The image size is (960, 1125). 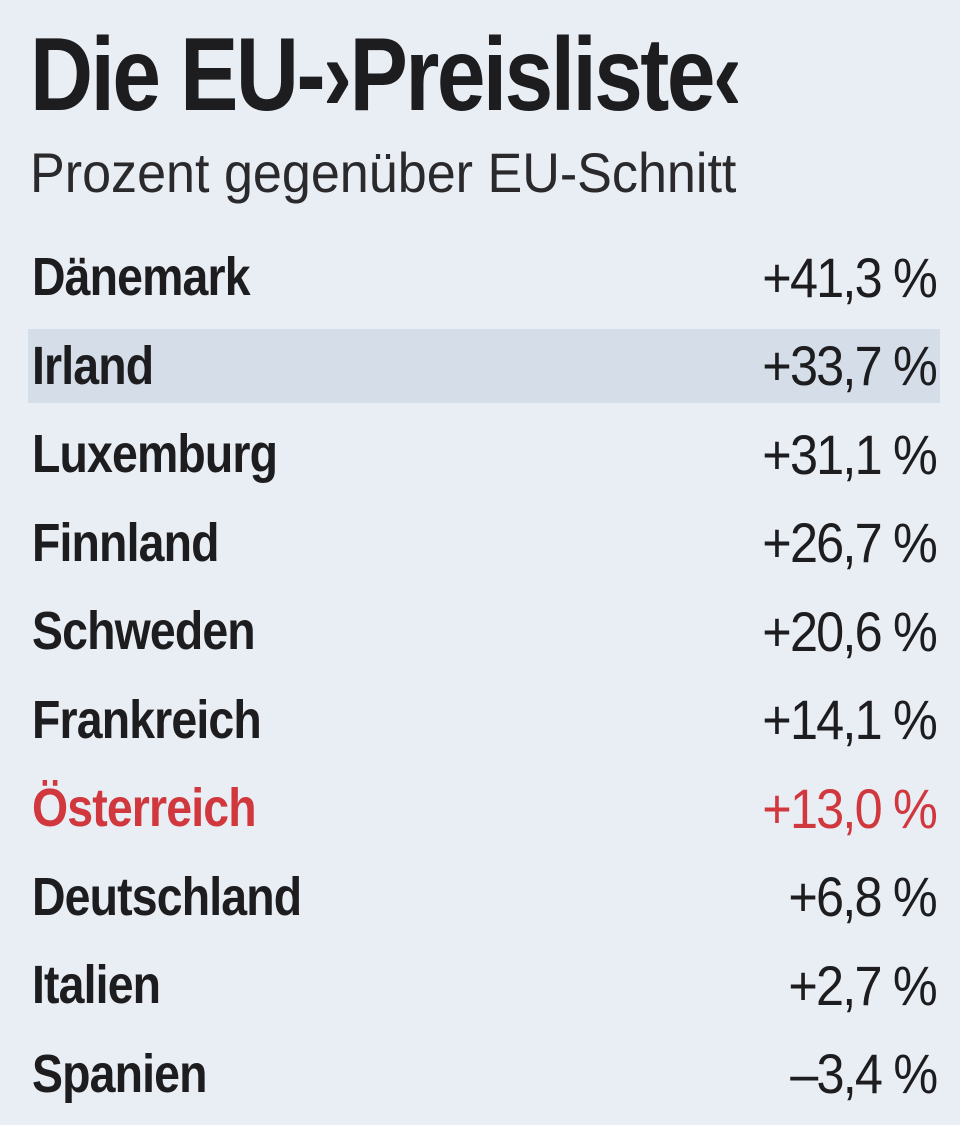 I want to click on price-difference: –3,4 %, so click(x=863, y=1073).